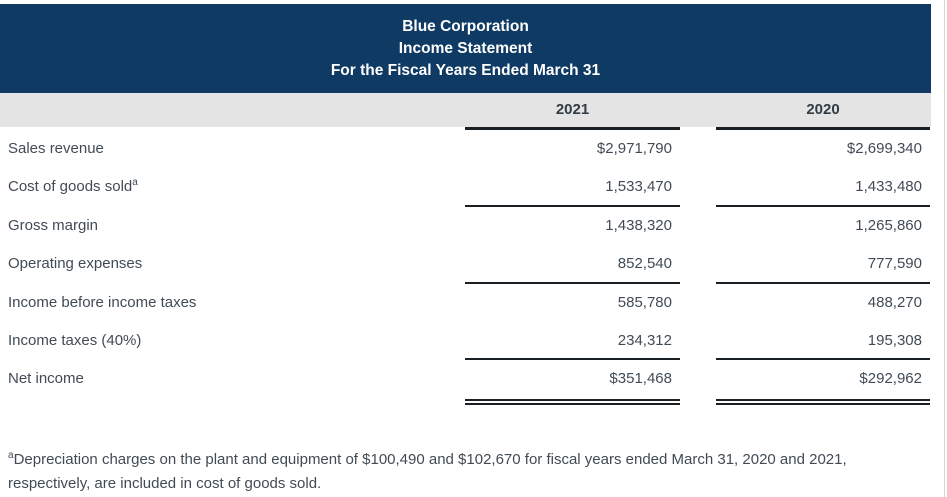 Image resolution: width=947 pixels, height=497 pixels. What do you see at coordinates (465, 70) in the screenshot?
I see `statement-period: For the Fiscal Years Ended March 31` at bounding box center [465, 70].